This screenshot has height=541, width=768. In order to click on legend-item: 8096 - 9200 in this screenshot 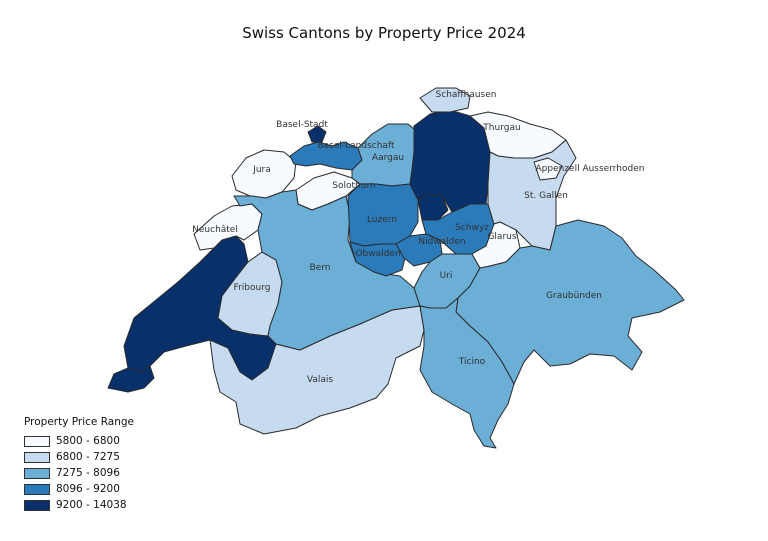, I will do `click(79, 489)`.